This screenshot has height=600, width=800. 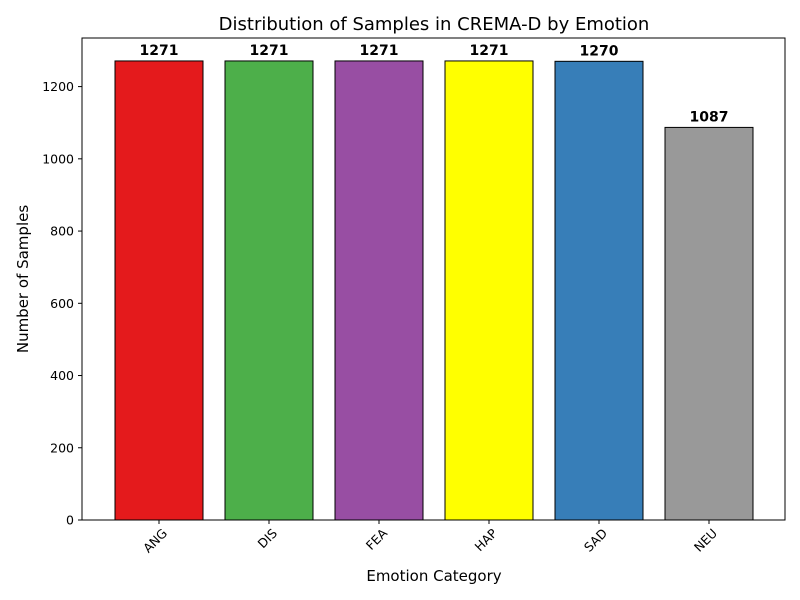 What do you see at coordinates (595, 540) in the screenshot?
I see `x-tick-label-sad: SAD` at bounding box center [595, 540].